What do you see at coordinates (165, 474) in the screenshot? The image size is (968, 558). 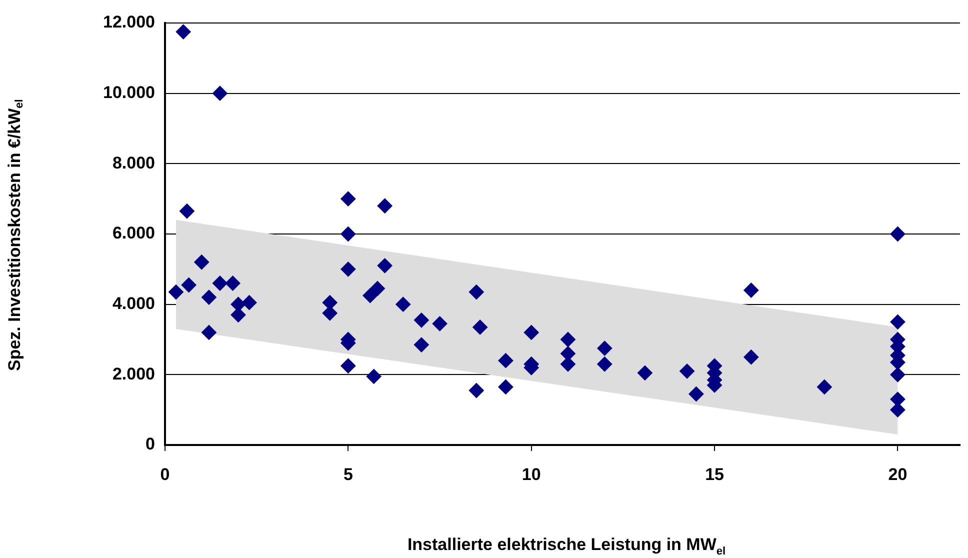 I see `x-tick-label: 0` at bounding box center [165, 474].